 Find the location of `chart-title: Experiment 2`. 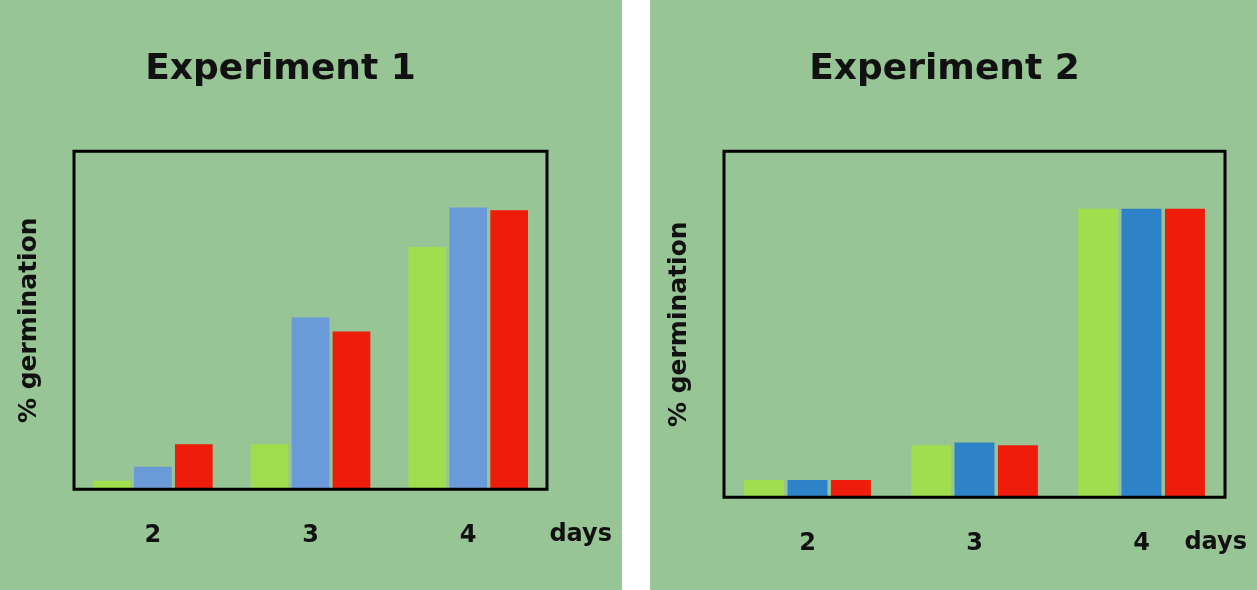

chart-title: Experiment 2 is located at coordinates (944, 66).